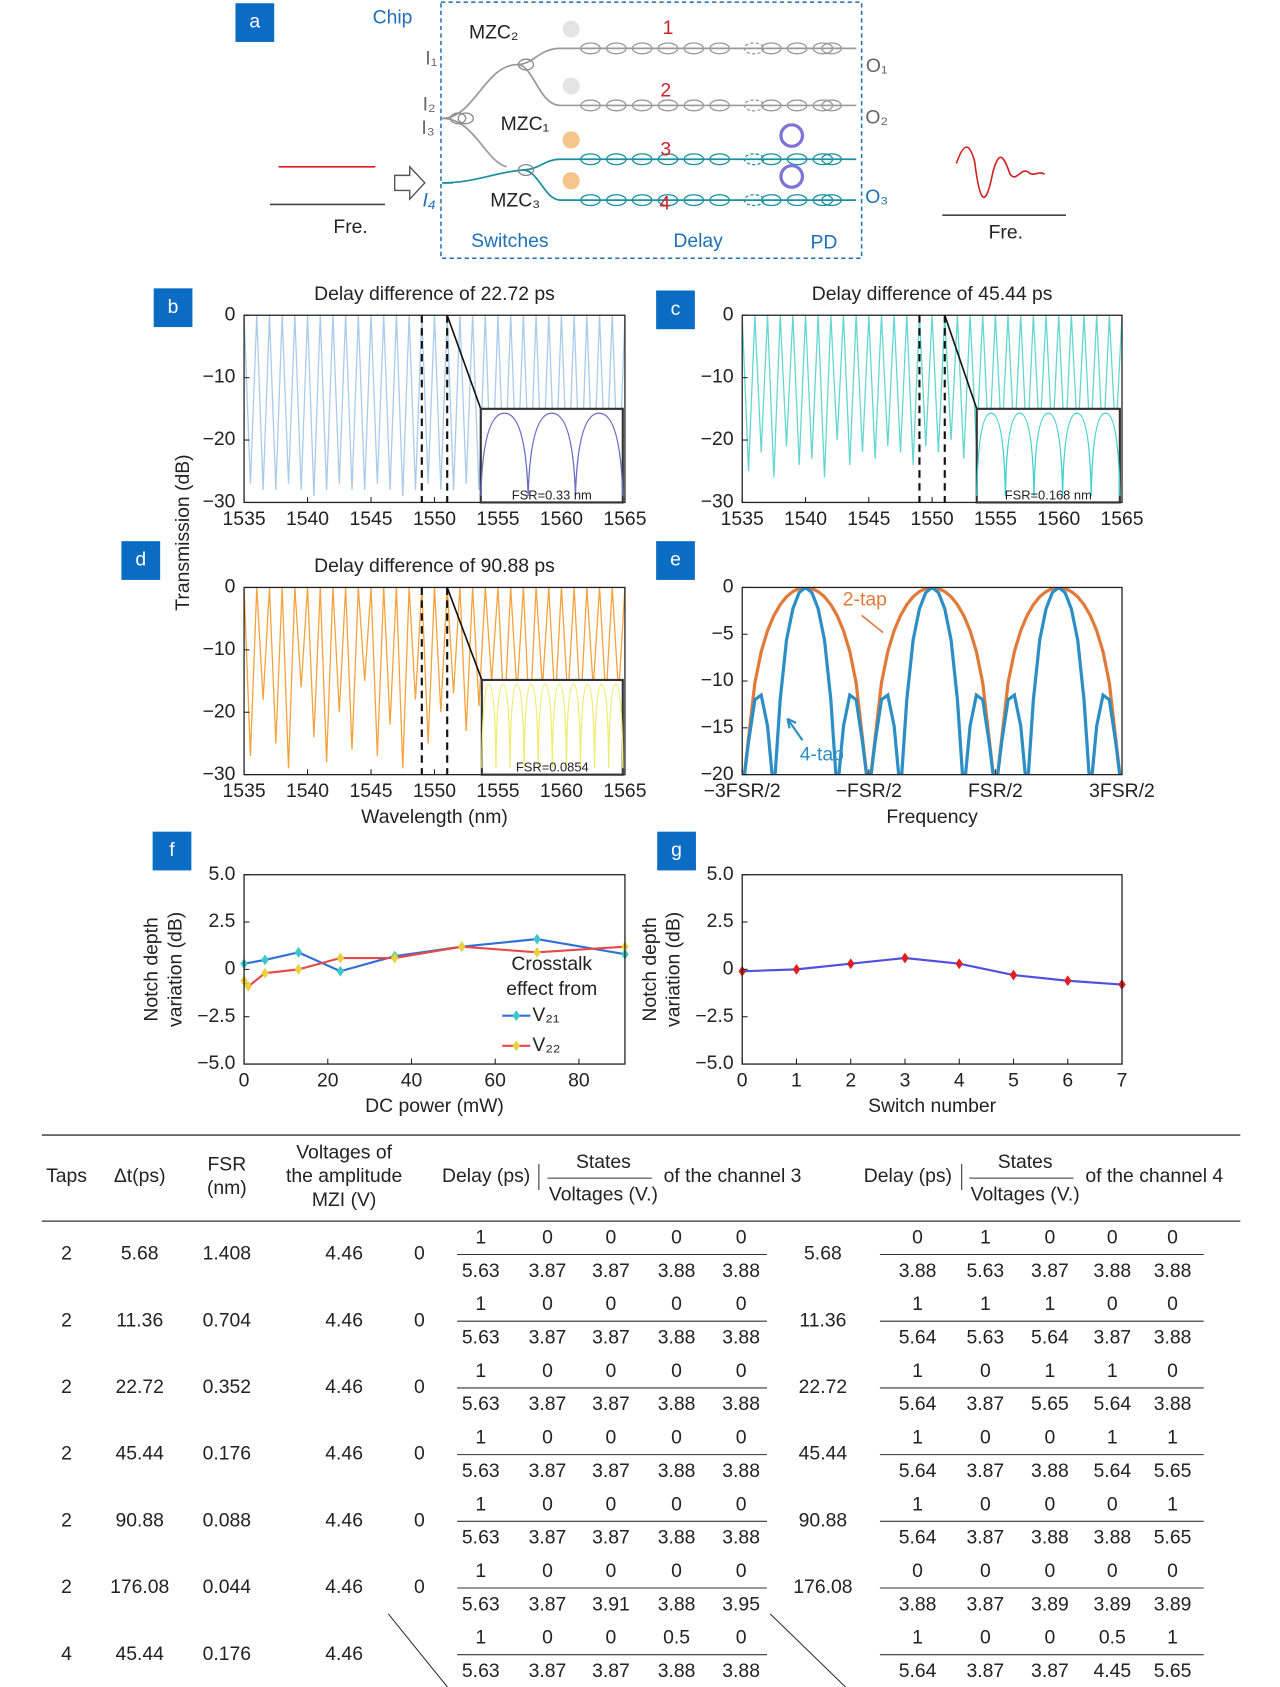 The image size is (1280, 1687). Describe the element at coordinates (140, 1254) in the screenshot. I see `cell: 5.68` at that location.